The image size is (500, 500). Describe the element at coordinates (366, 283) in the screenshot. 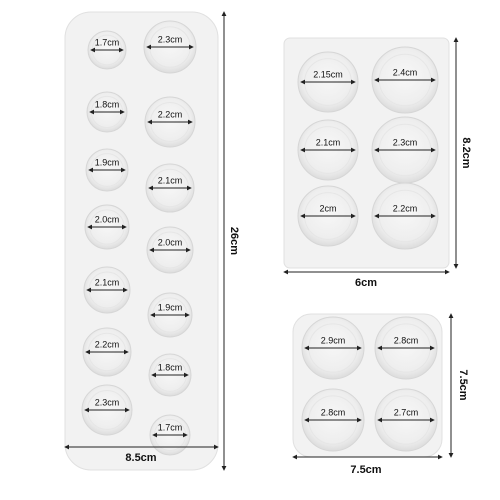

I see `width-label: 6cm` at that location.